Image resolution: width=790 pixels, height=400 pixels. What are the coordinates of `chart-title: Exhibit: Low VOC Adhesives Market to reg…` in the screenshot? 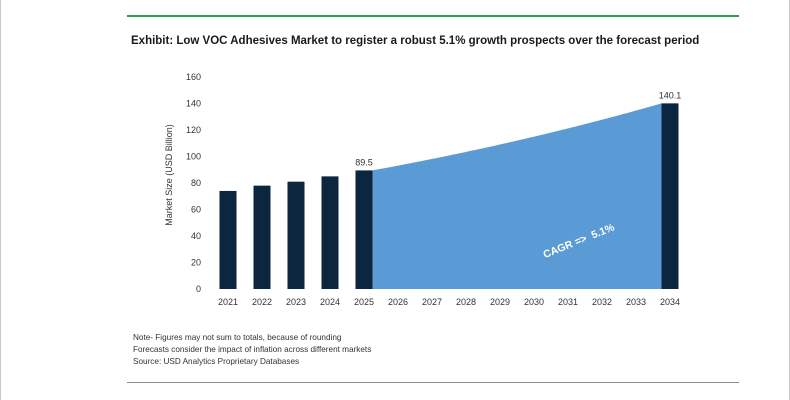 It's located at (415, 41).